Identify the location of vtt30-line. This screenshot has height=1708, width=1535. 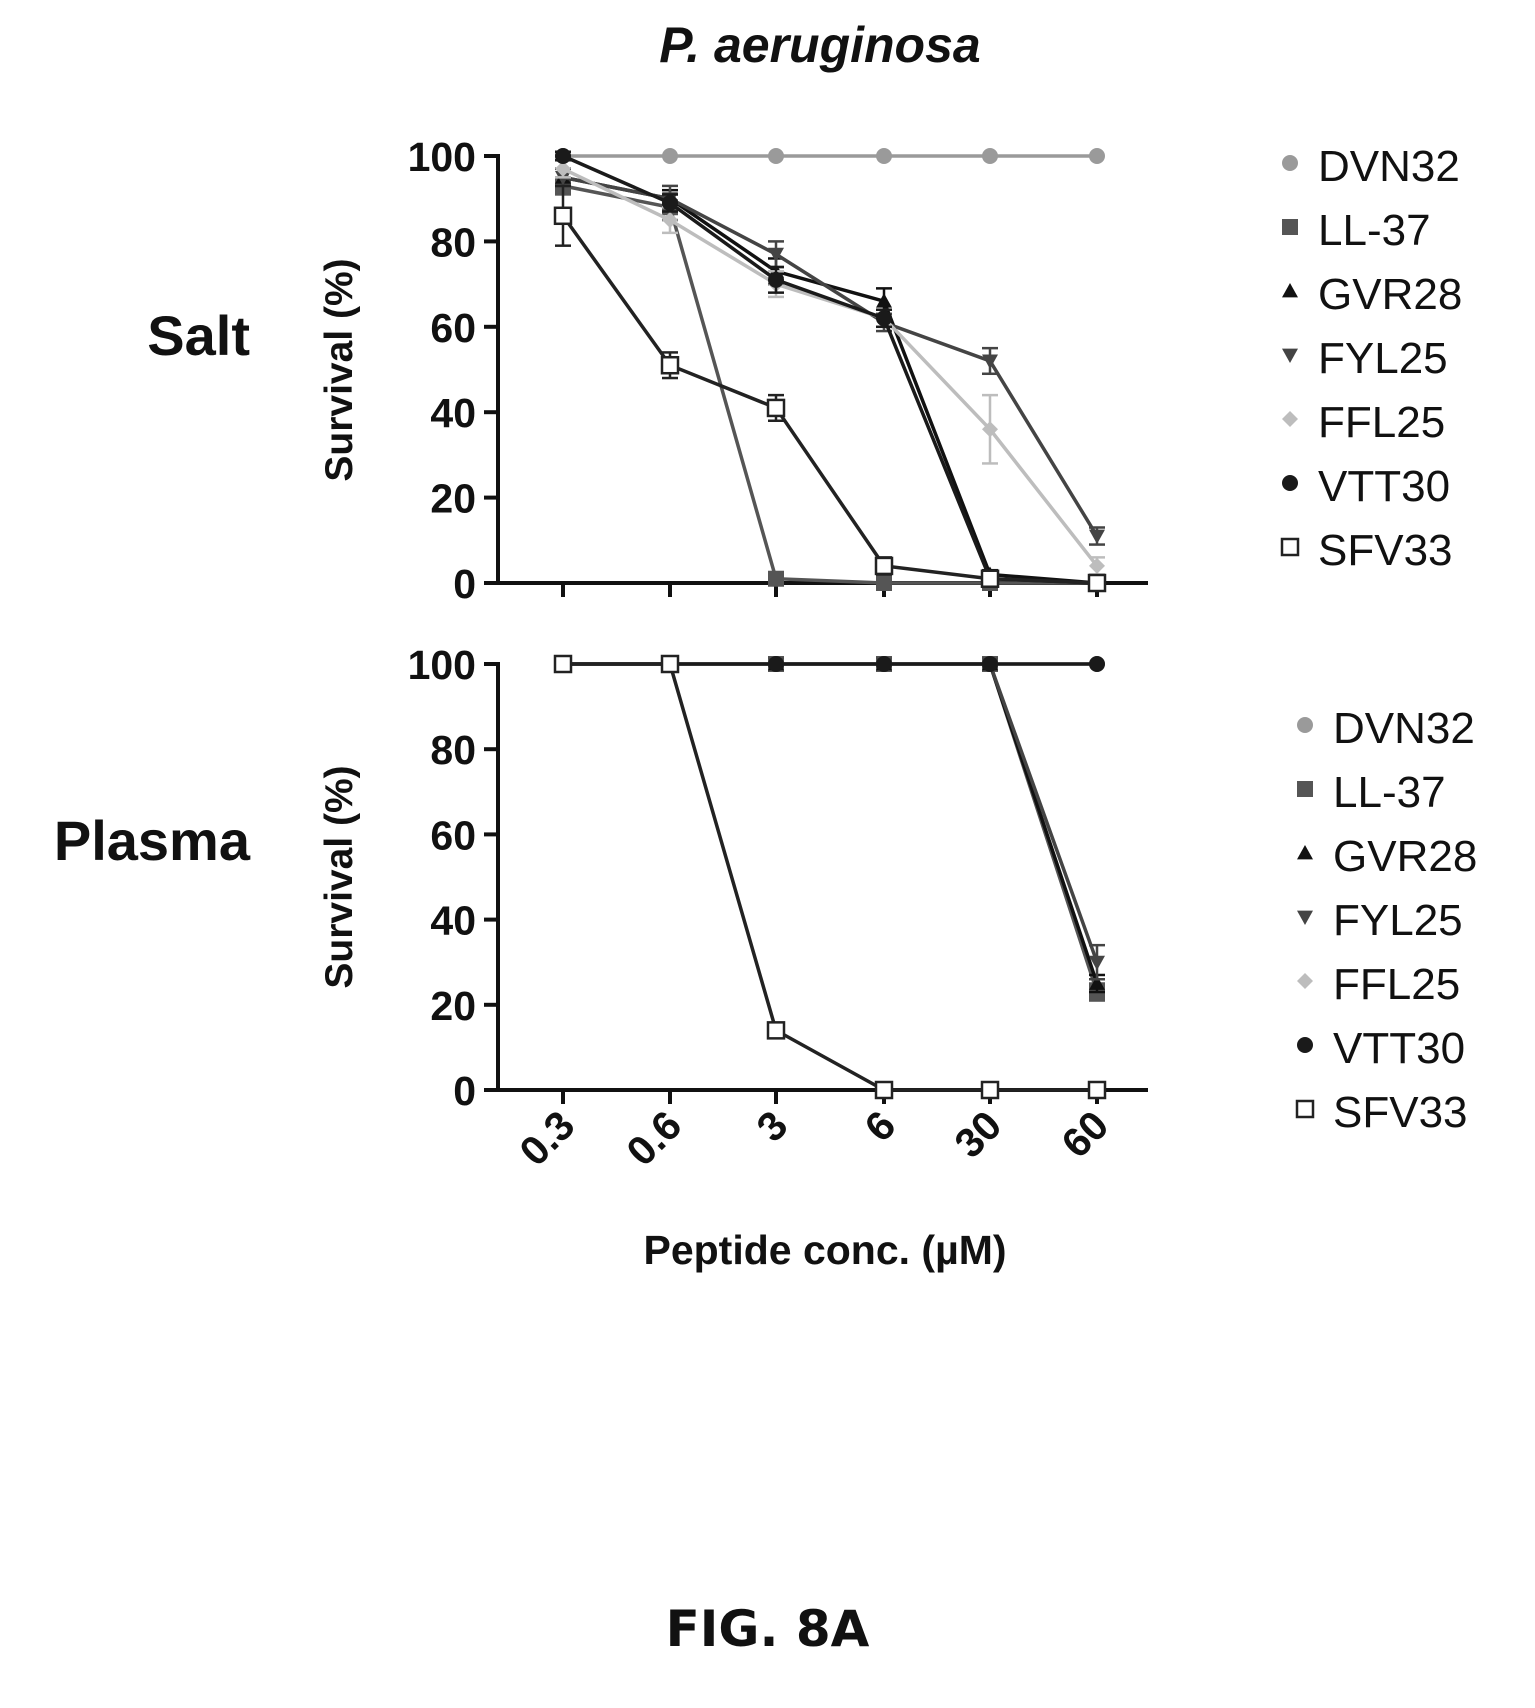
(830, 369).